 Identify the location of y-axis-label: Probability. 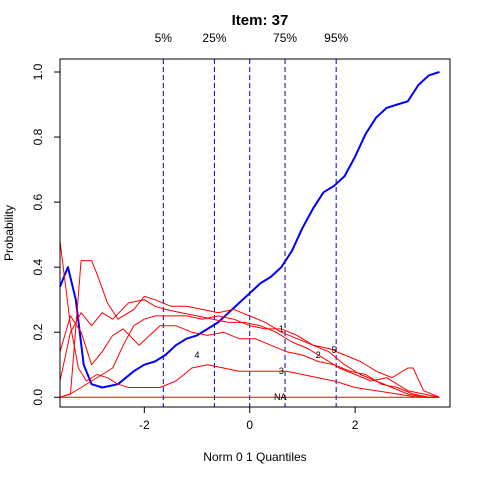
(9, 233).